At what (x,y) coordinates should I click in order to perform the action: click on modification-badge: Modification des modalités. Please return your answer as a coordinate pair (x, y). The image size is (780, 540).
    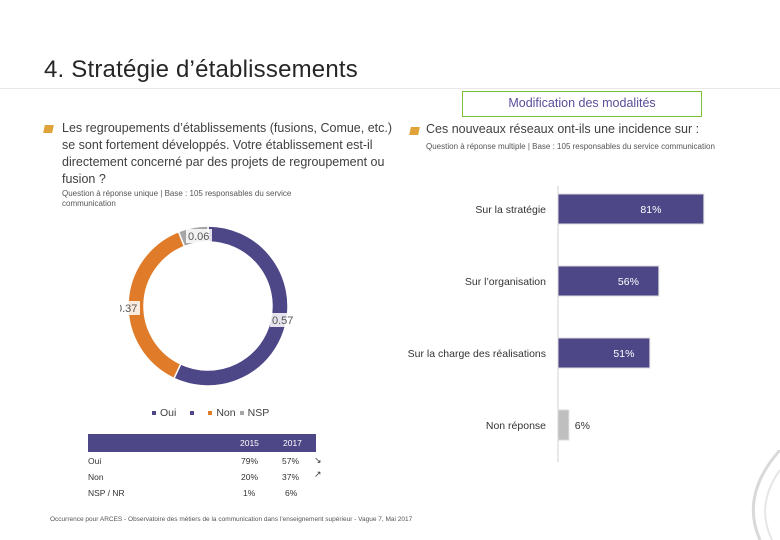
    Looking at the image, I should click on (582, 104).